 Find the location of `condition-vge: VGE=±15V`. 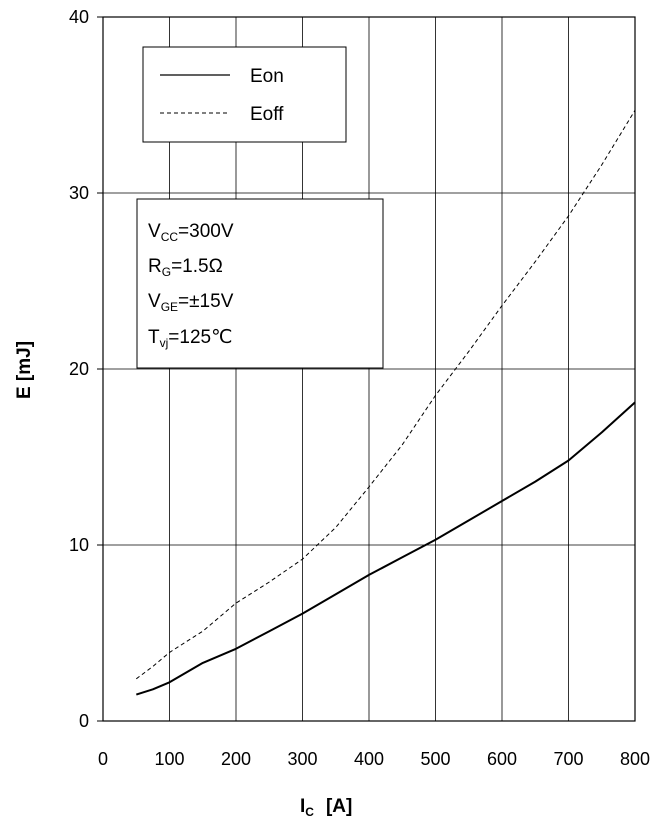

condition-vge: VGE=±15V is located at coordinates (191, 302).